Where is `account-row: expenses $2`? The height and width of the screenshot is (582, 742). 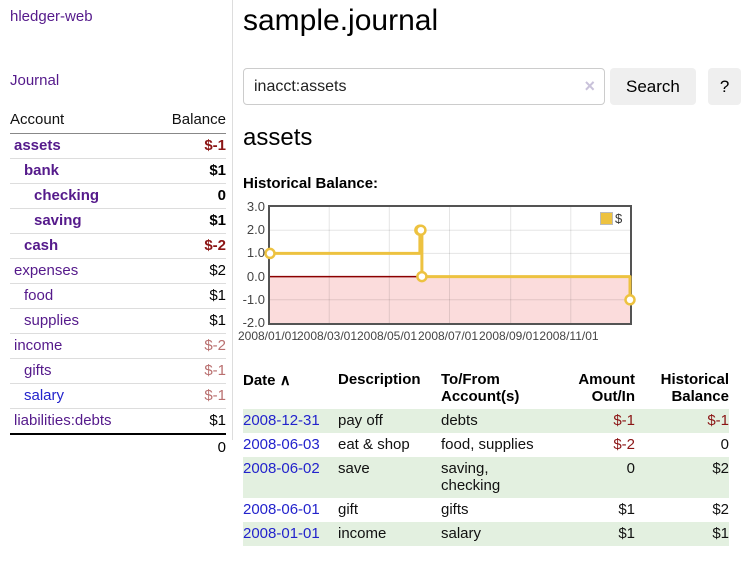
account-row: expenses $2 is located at coordinates (118, 271).